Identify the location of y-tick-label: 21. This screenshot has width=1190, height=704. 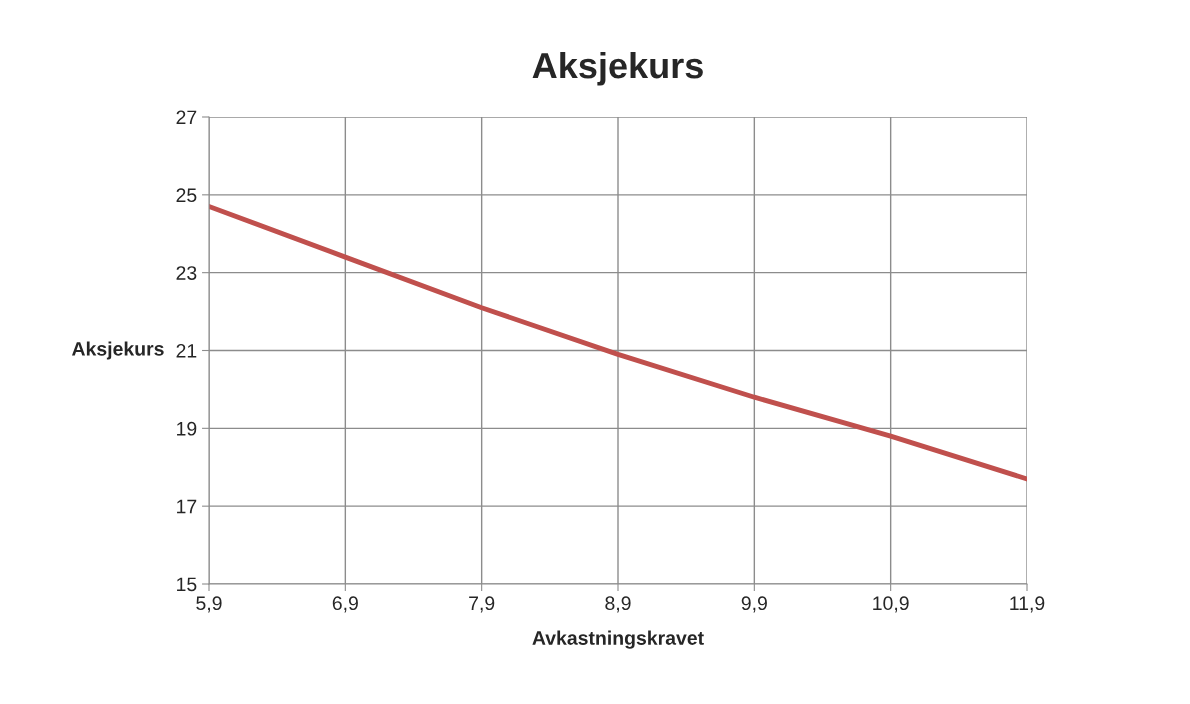
(186, 350).